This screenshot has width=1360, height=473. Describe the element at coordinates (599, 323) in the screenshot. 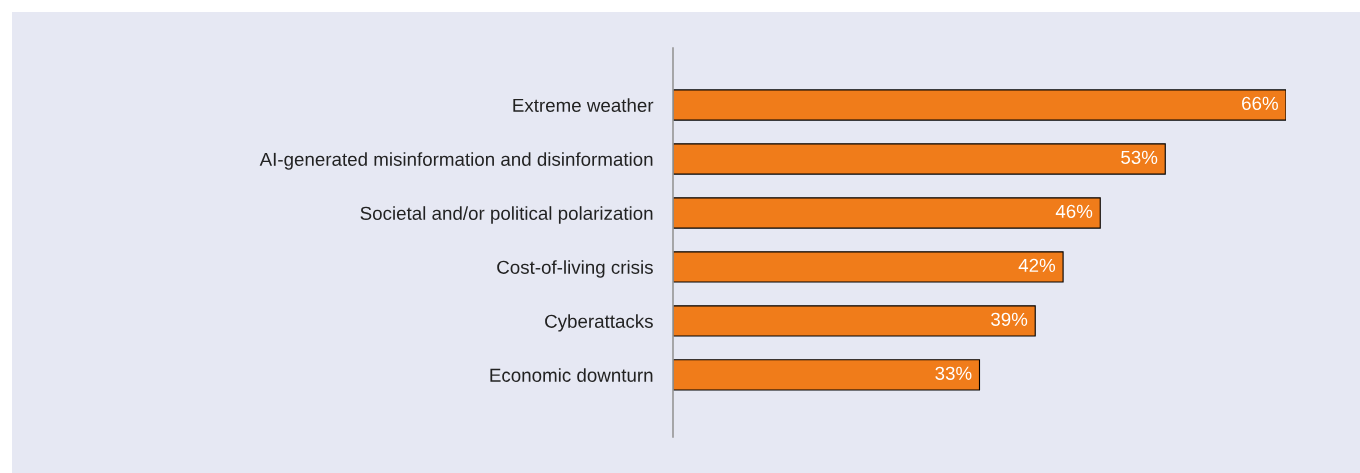

I see `y-tick-label: Cyberattacks` at that location.